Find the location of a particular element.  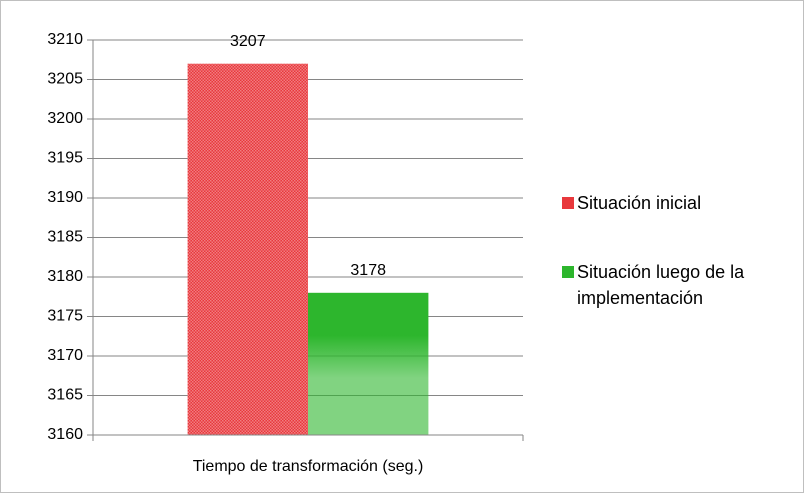

y-tick-label: 3185 is located at coordinates (65, 237).